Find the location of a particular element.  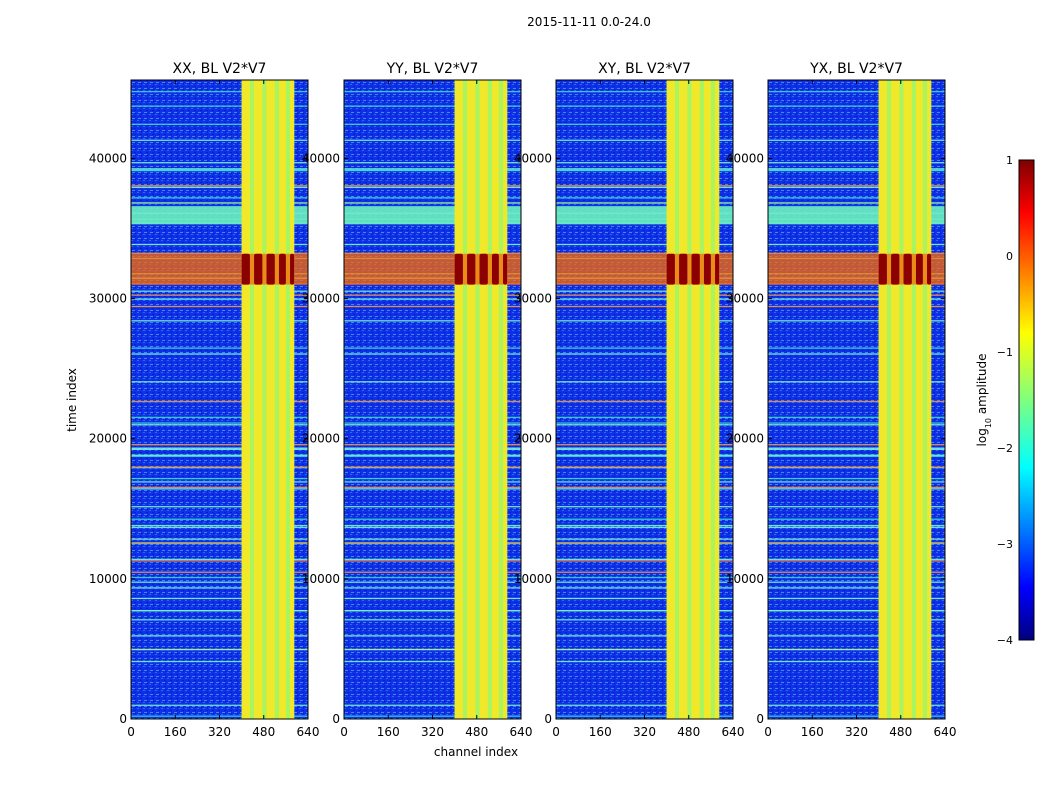

colorbar-tick-label: 0 is located at coordinates (1009, 256).